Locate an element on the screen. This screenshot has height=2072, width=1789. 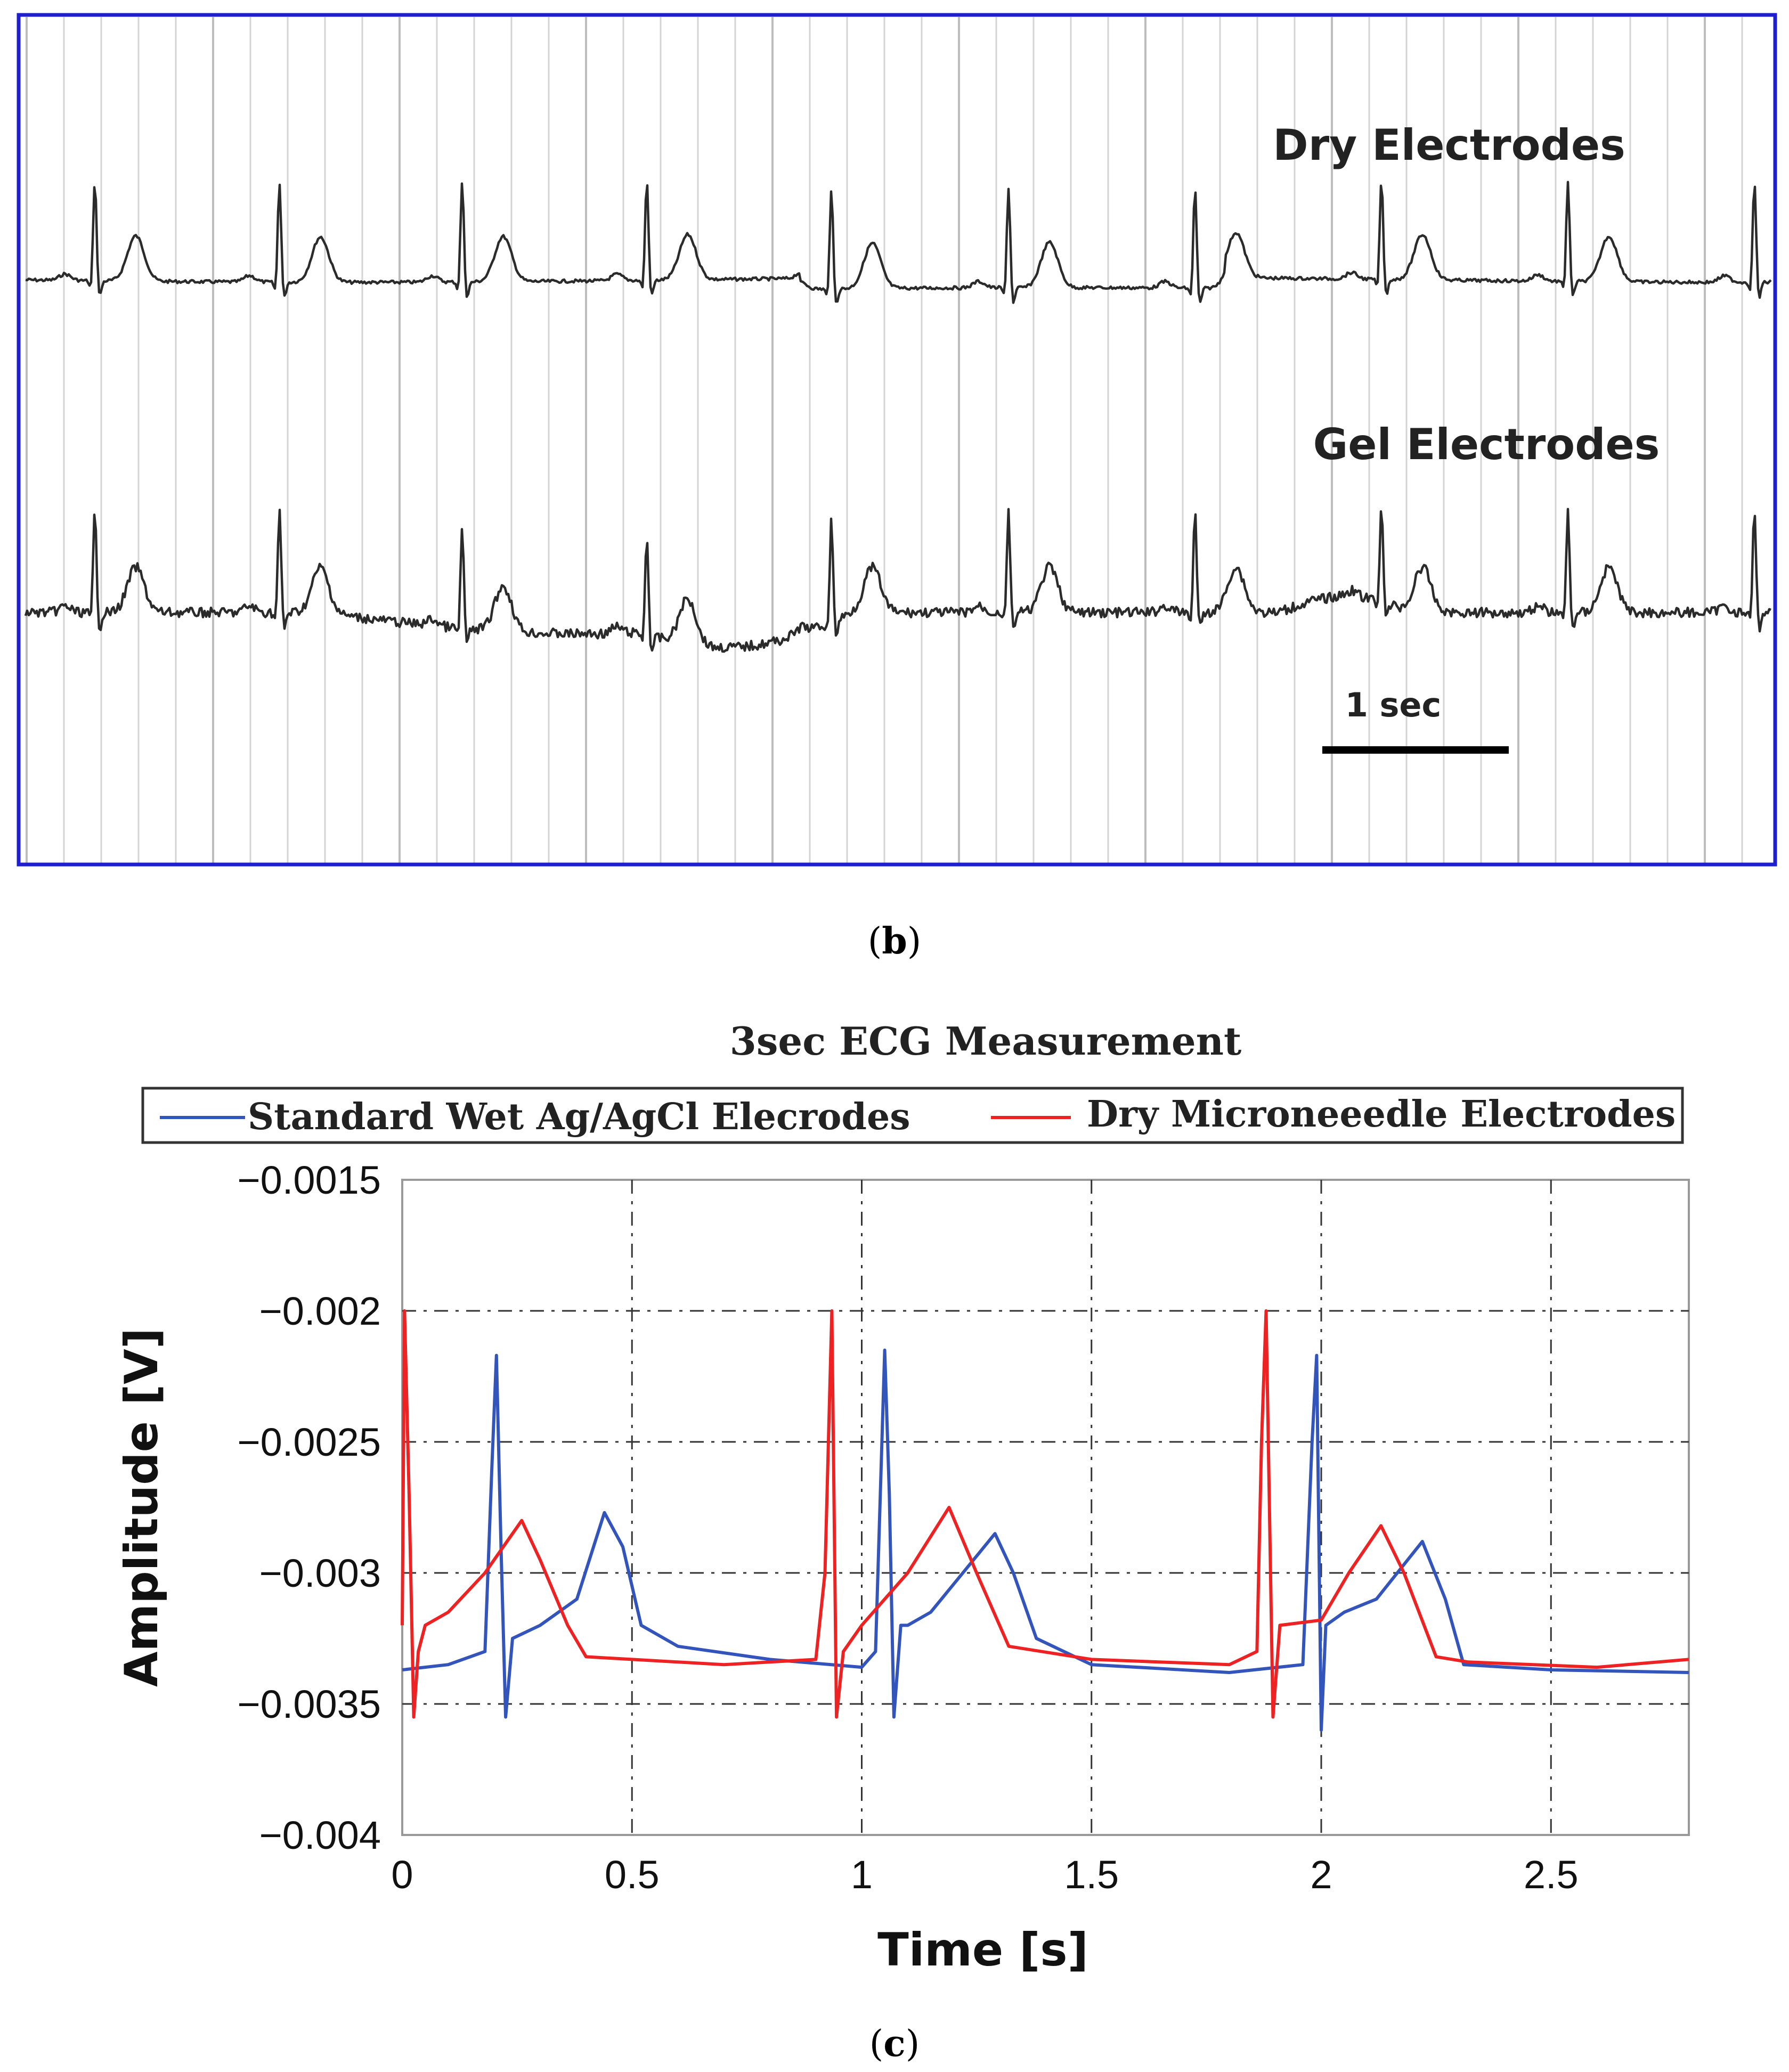
y-tick-label: −0.002 is located at coordinates (320, 1311).